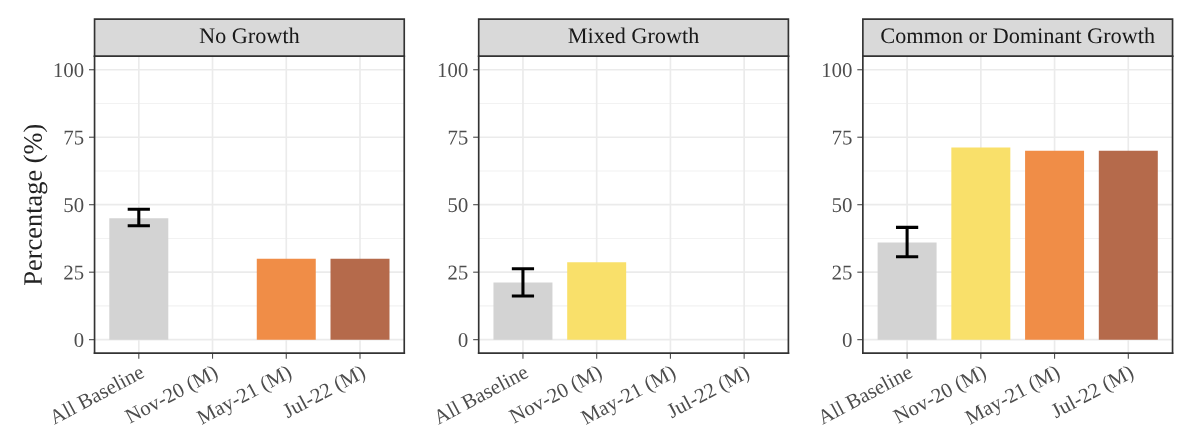 The image size is (1182, 436). Describe the element at coordinates (249, 35) in the screenshot. I see `chart-title: No Growth` at that location.